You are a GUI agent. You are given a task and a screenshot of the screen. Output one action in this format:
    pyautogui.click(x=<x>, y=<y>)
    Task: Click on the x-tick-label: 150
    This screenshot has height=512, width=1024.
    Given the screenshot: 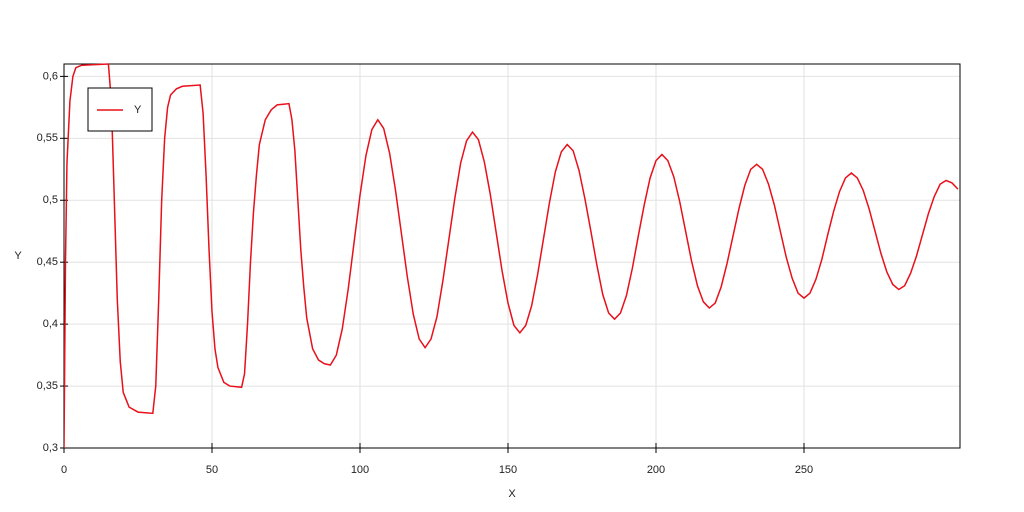 What is the action you would take?
    pyautogui.click(x=508, y=470)
    